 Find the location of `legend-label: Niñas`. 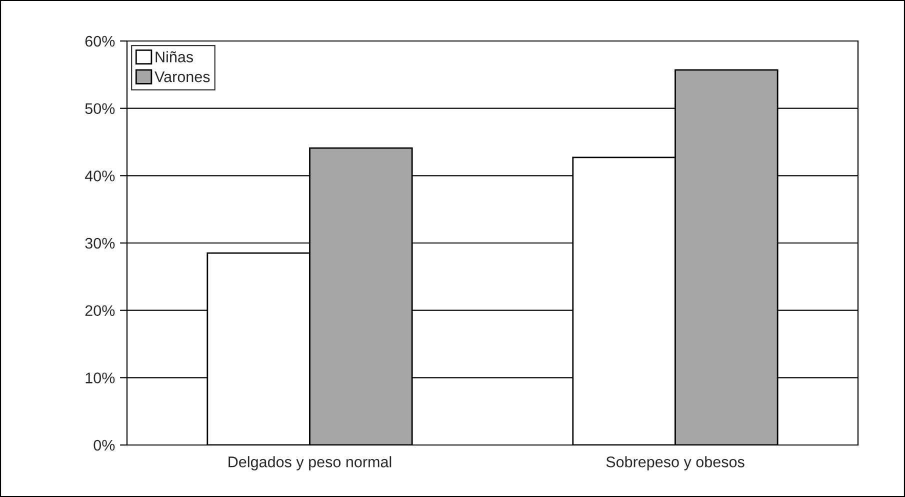

legend-label: Niñas is located at coordinates (175, 56).